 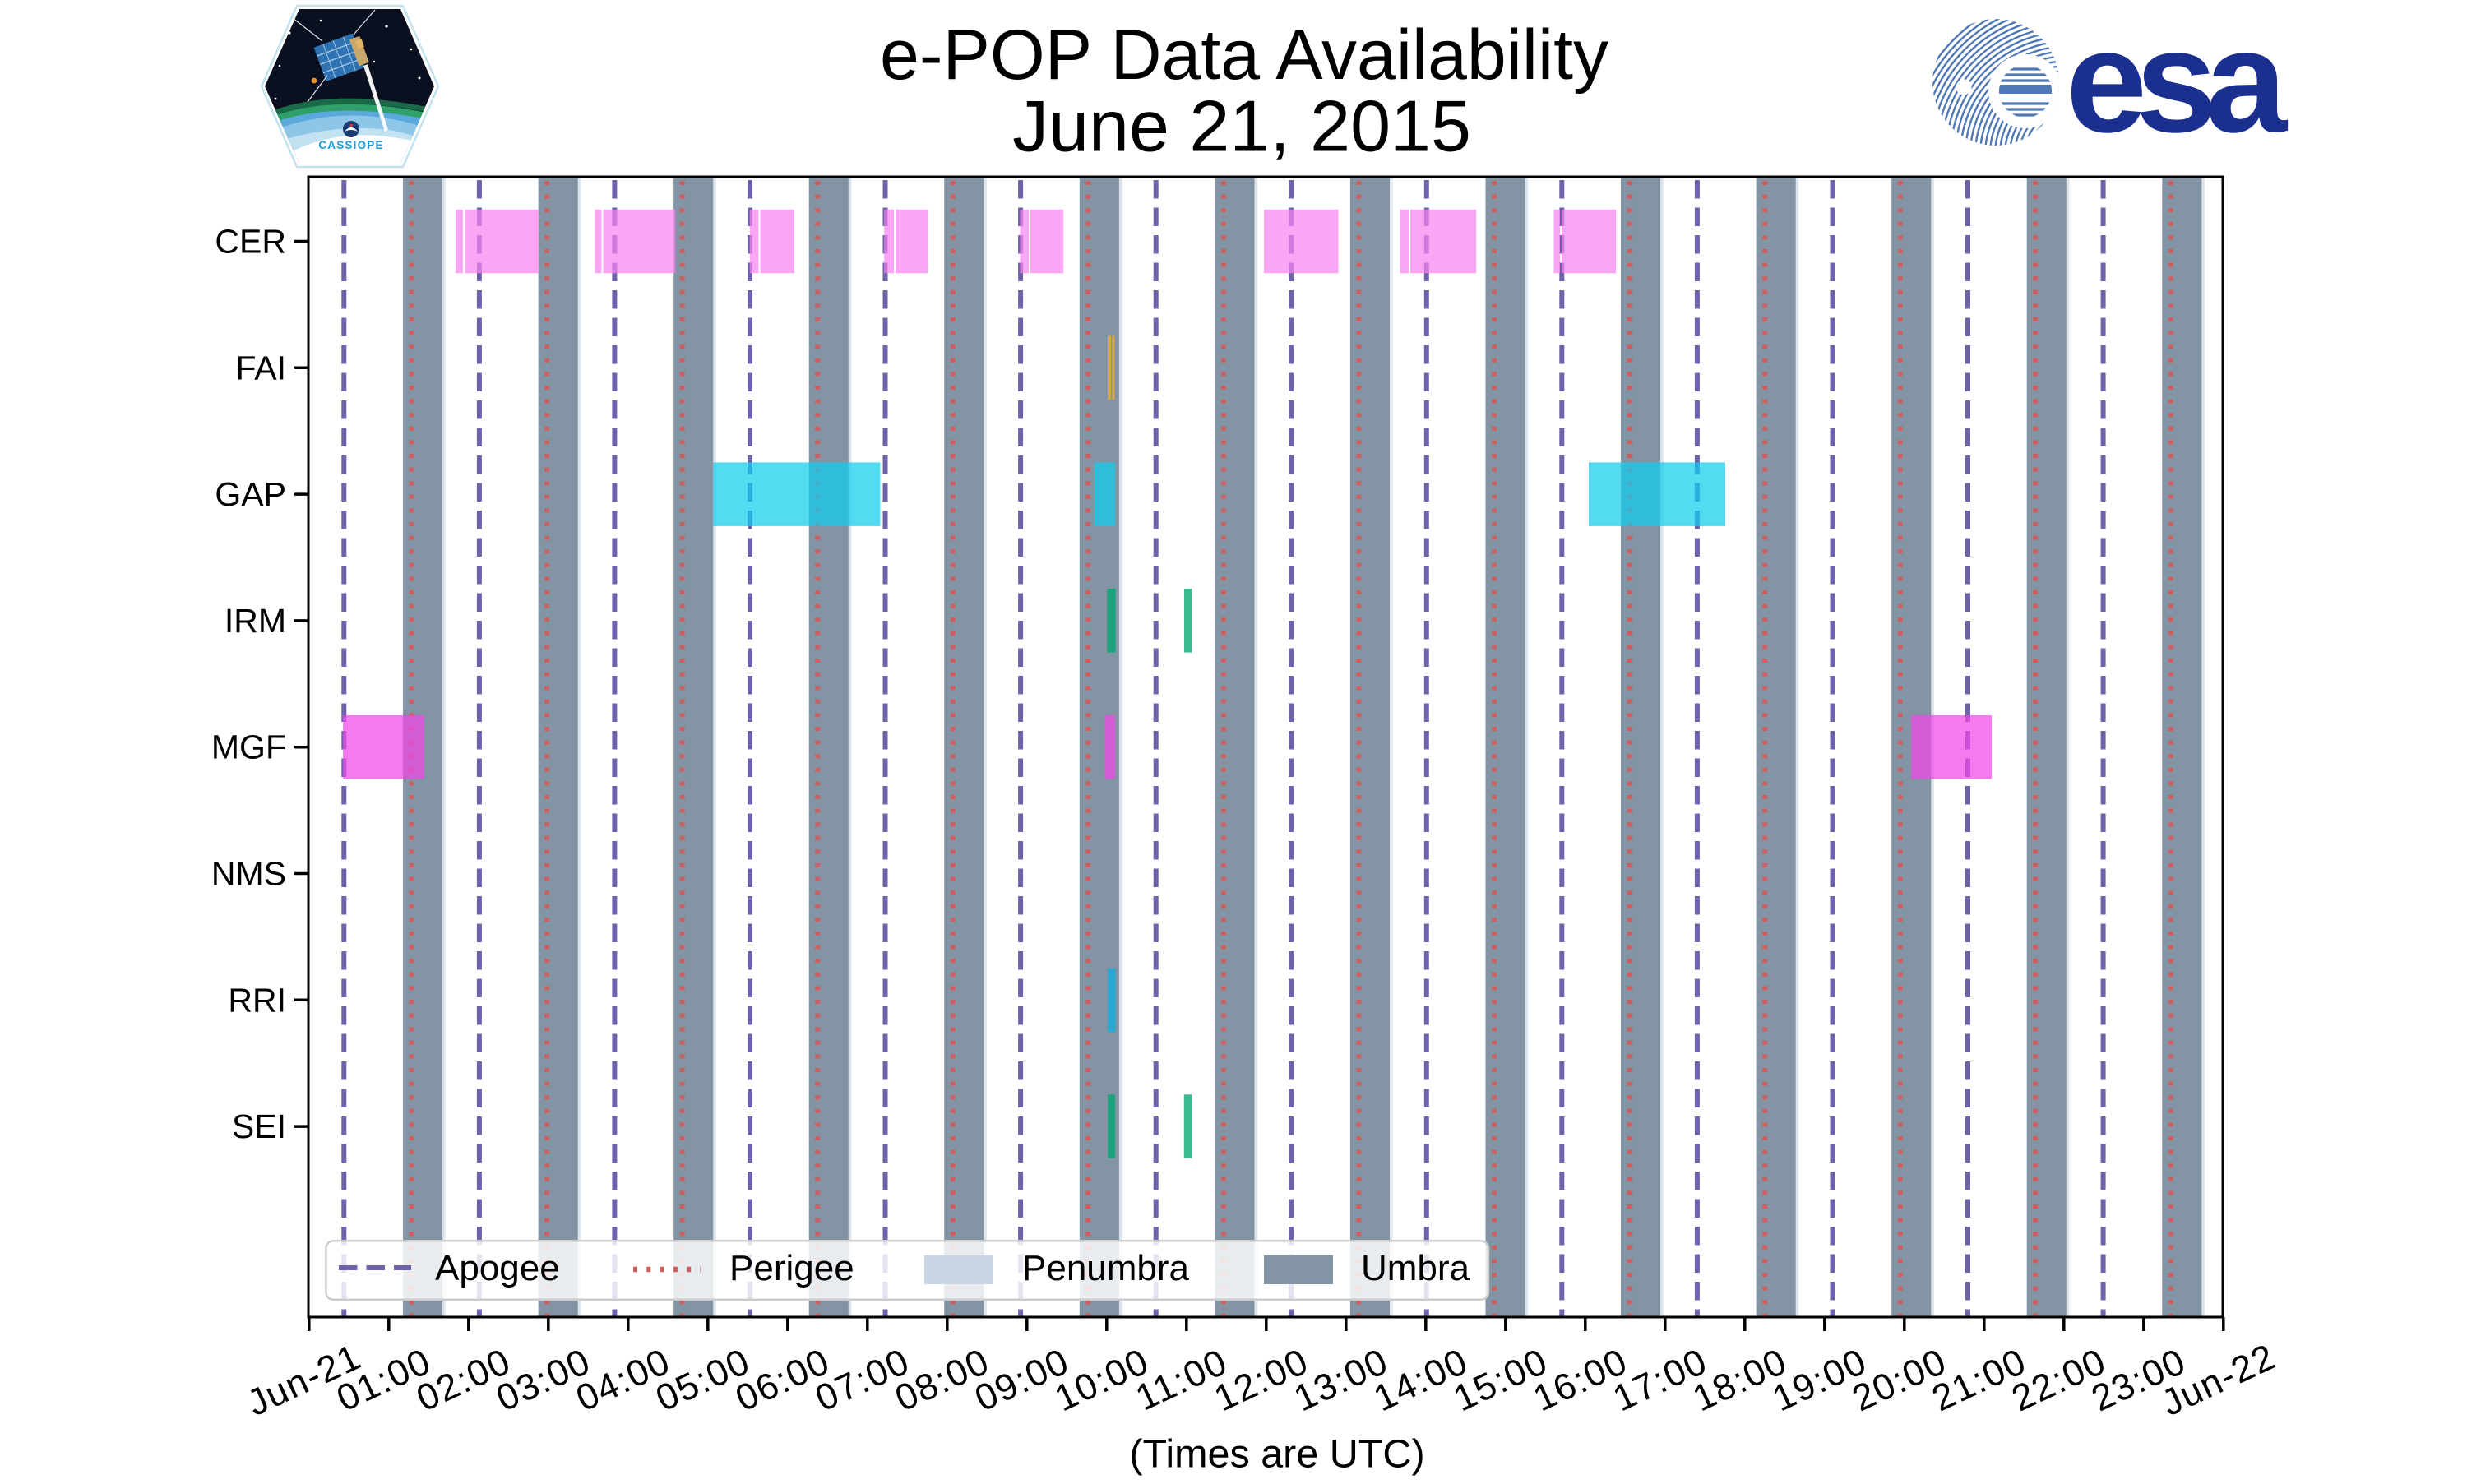 I want to click on svg-text: SEI, so click(x=259, y=1126).